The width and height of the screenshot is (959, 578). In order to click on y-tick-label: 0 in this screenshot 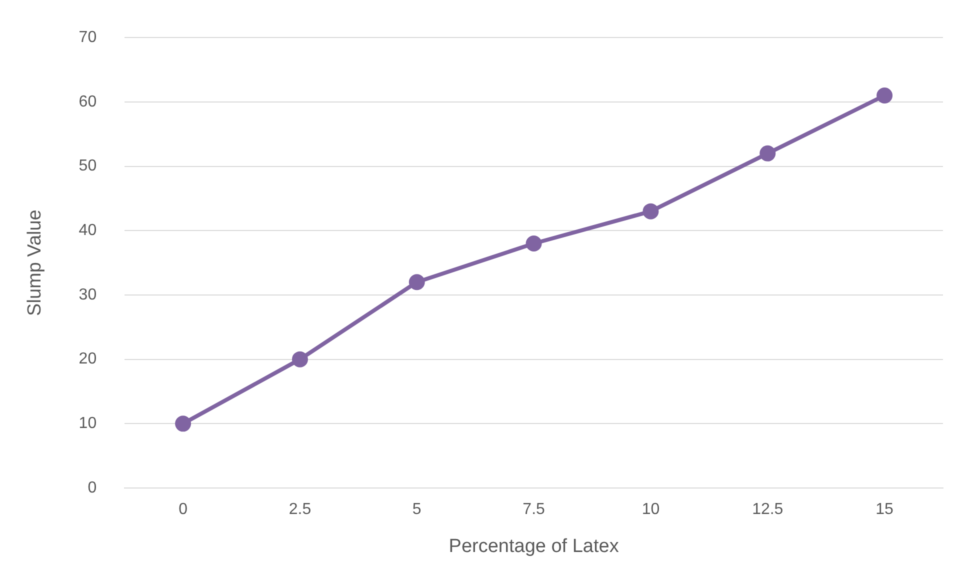, I will do `click(92, 487)`.